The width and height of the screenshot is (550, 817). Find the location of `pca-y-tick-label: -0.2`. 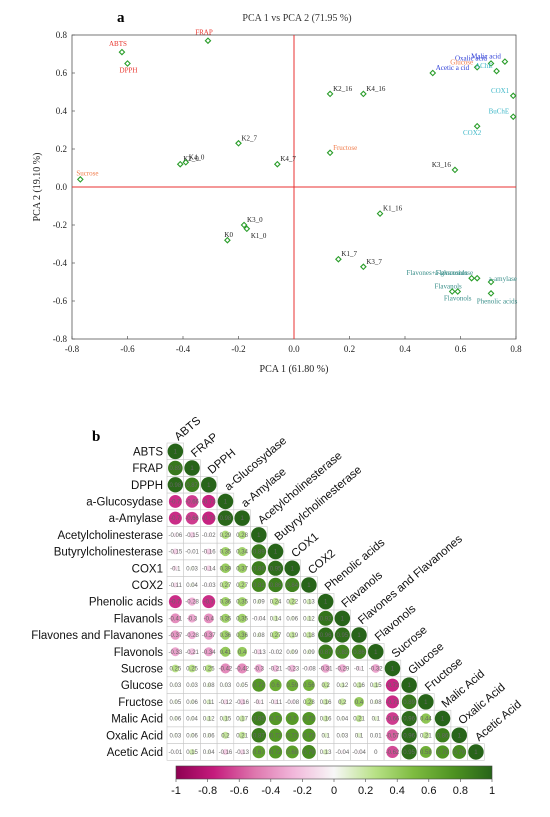

pca-y-tick-label: -0.2 is located at coordinates (60, 225).